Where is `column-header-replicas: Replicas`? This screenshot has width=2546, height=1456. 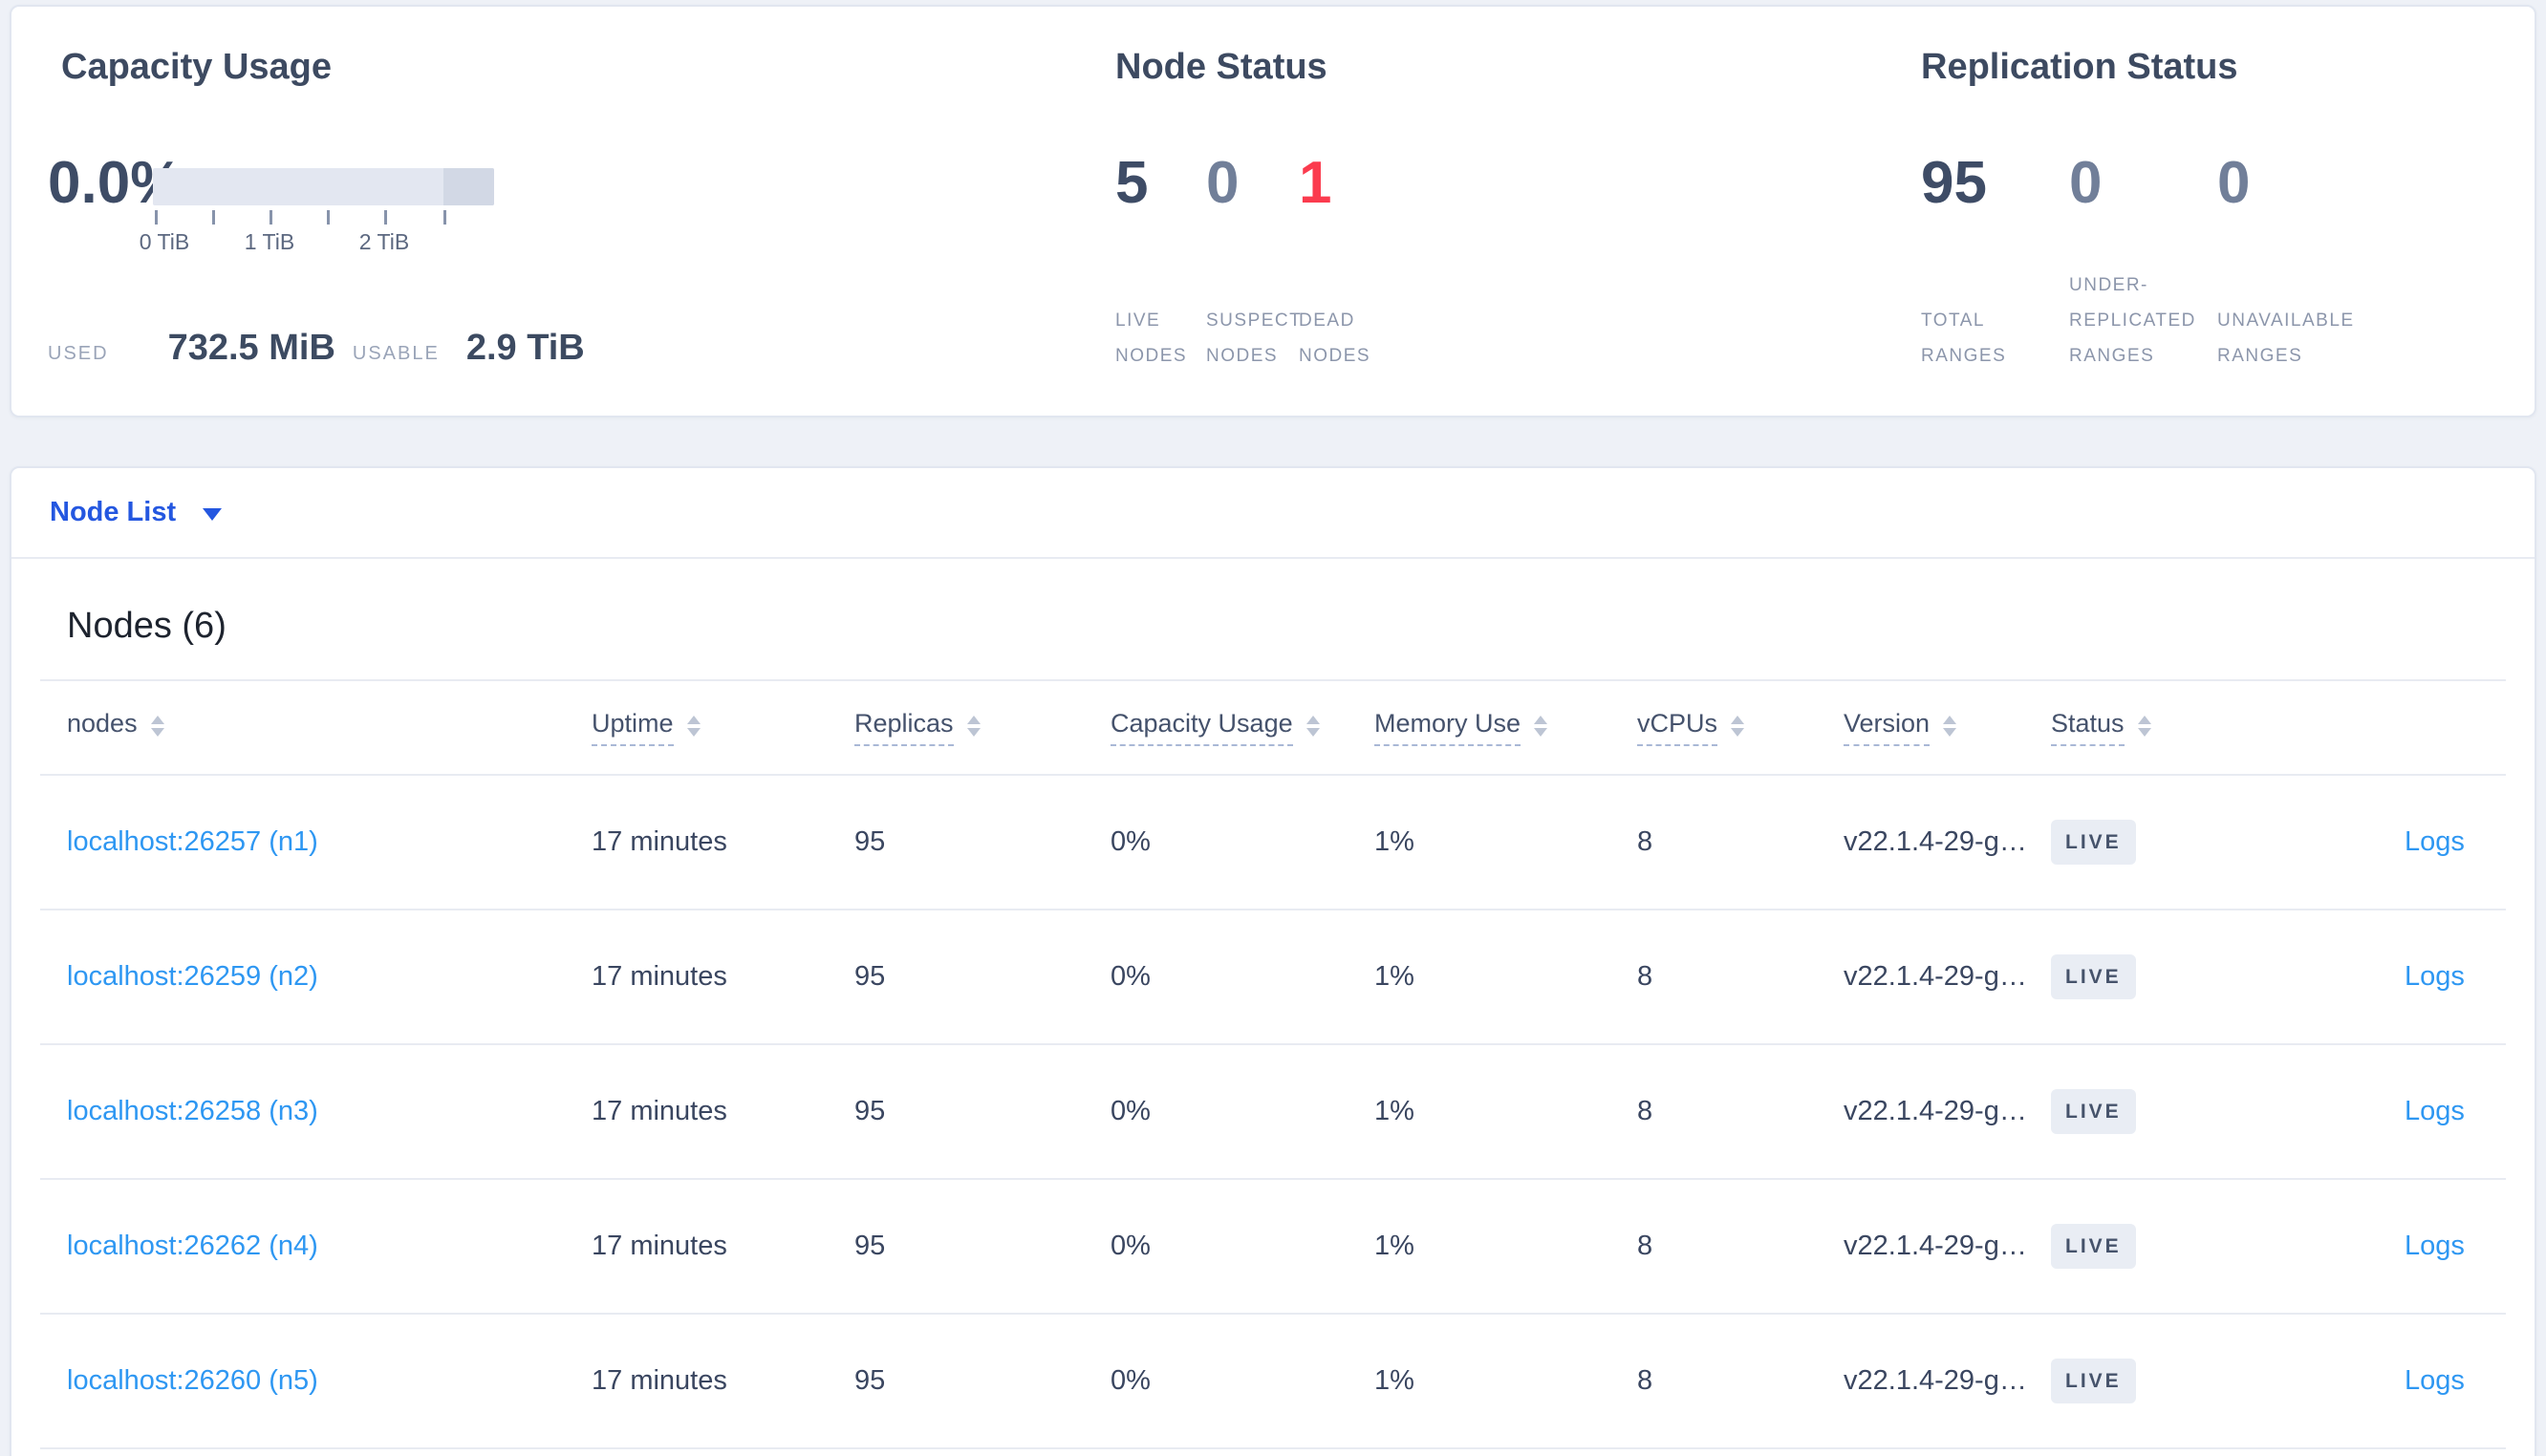
column-header-replicas: Replicas is located at coordinates (982, 727).